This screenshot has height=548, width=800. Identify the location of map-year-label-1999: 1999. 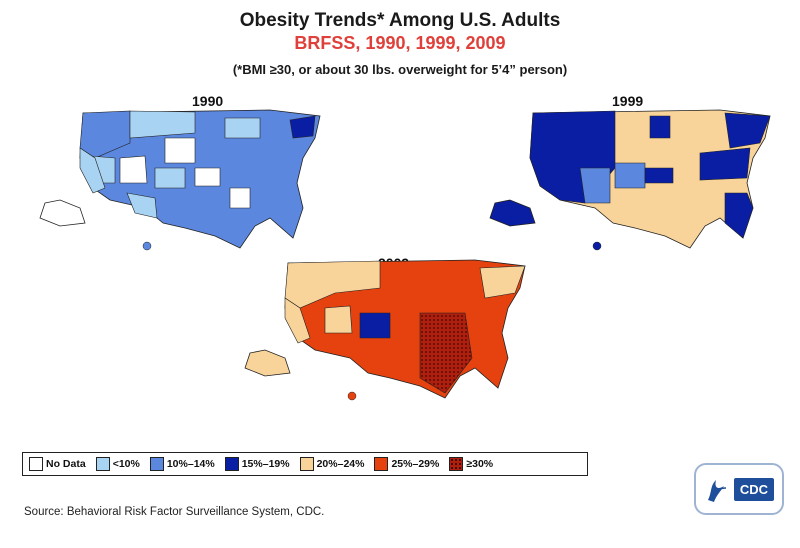
(628, 101).